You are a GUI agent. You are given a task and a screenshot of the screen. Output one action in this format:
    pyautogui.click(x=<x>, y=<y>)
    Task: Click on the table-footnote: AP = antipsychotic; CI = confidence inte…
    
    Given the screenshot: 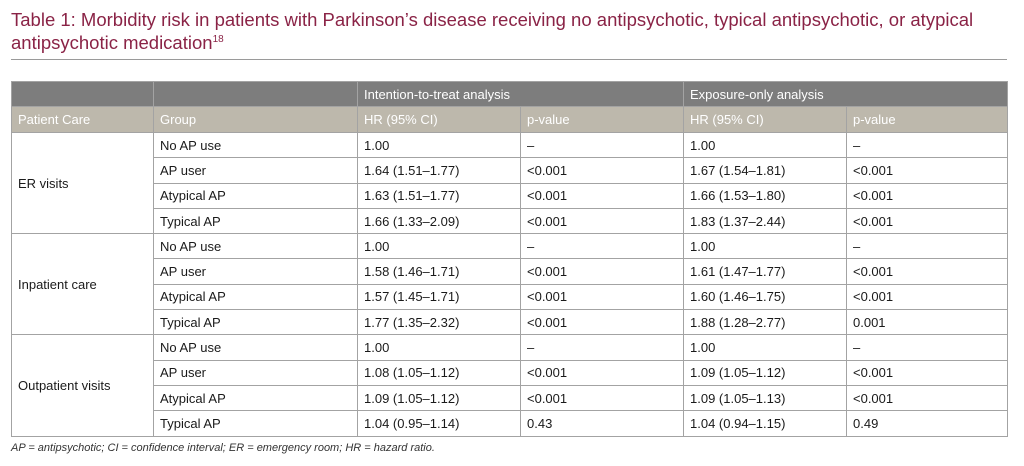 What is the action you would take?
    pyautogui.click(x=223, y=448)
    